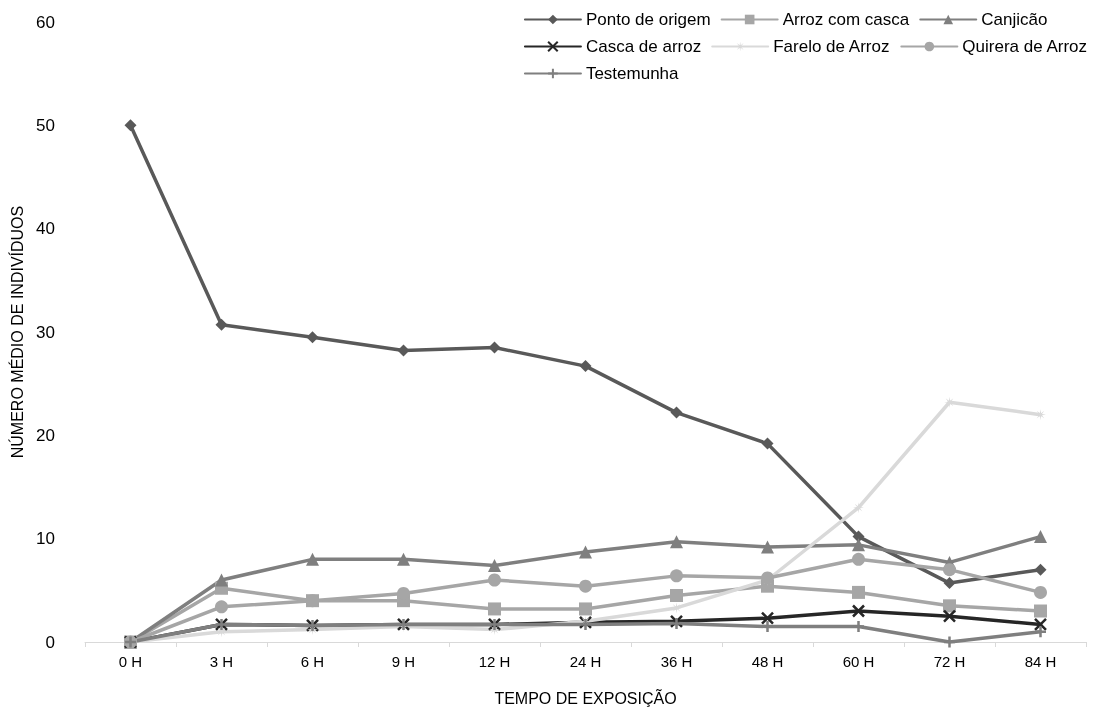  What do you see at coordinates (767, 661) in the screenshot?
I see `x-tick-label: 48 H` at bounding box center [767, 661].